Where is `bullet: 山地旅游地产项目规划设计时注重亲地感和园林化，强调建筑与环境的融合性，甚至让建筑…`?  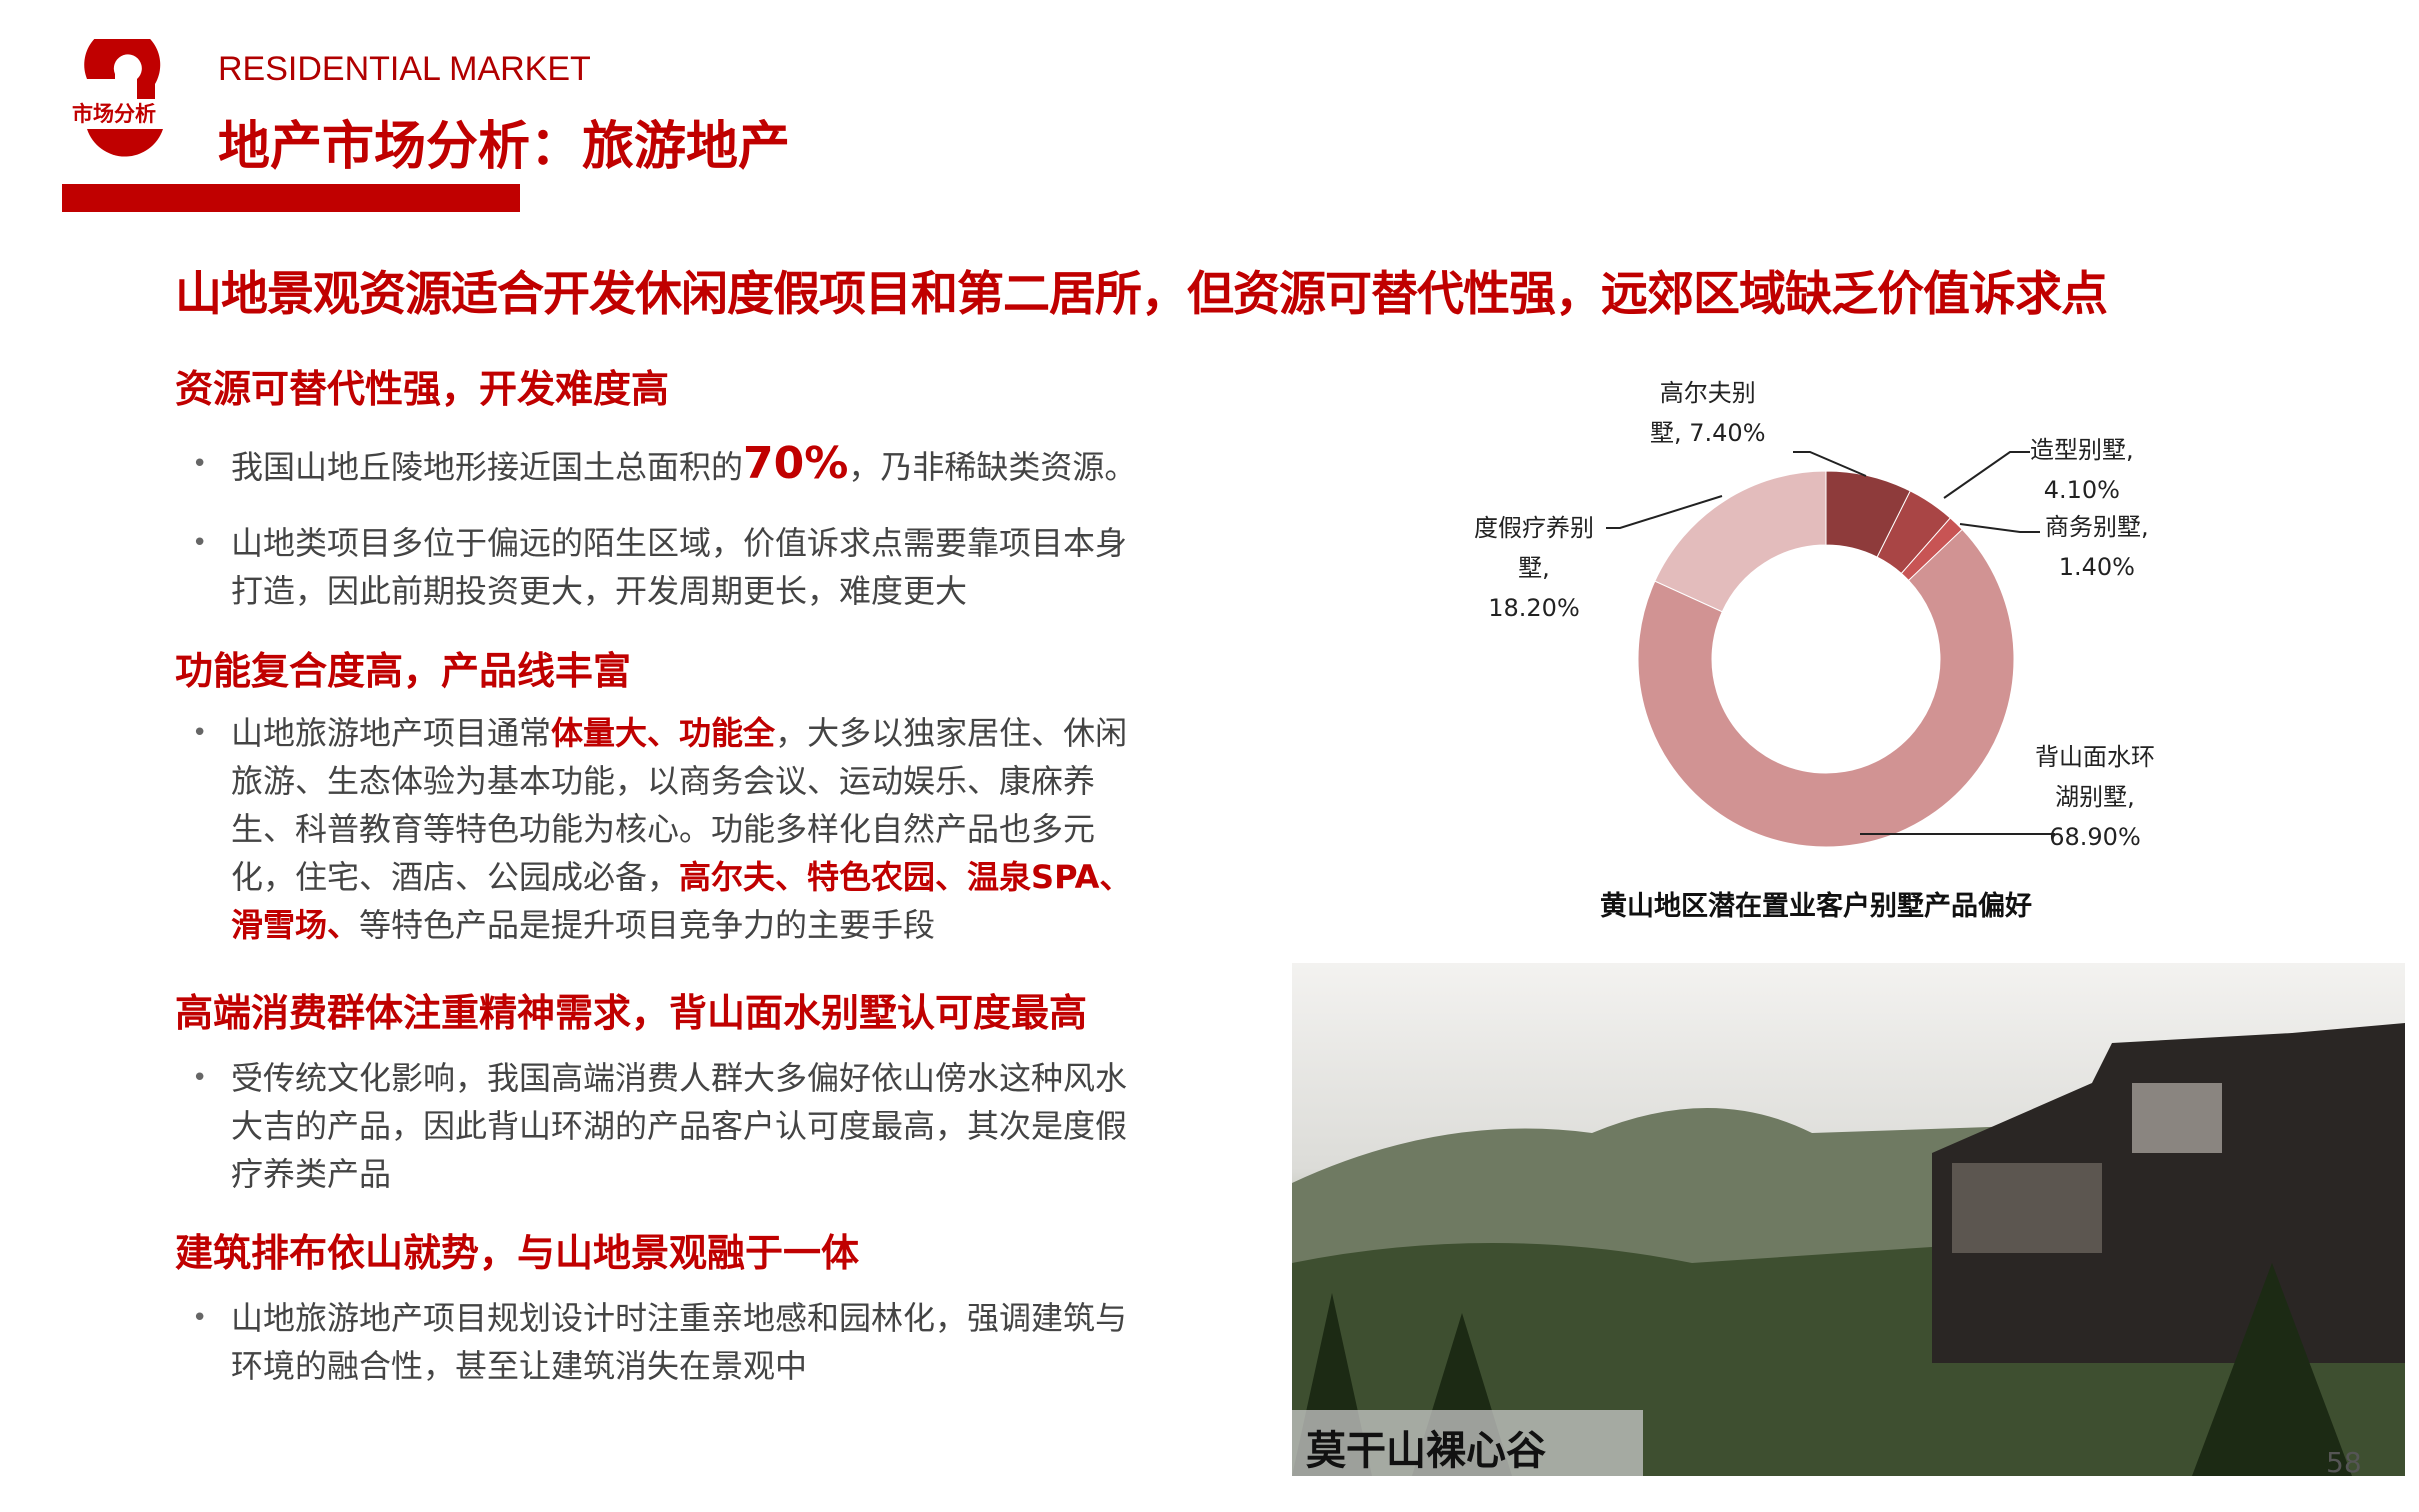 bullet: 山地旅游地产项目规划设计时注重亲地感和园林化，强调建筑与环境的融合性，甚至让建筑… is located at coordinates (669, 1342).